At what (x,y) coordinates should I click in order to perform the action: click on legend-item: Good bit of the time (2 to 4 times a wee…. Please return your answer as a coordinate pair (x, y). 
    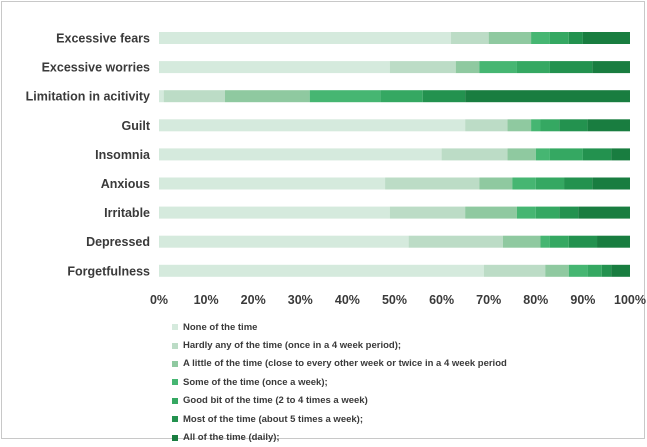
    Looking at the image, I should click on (339, 401).